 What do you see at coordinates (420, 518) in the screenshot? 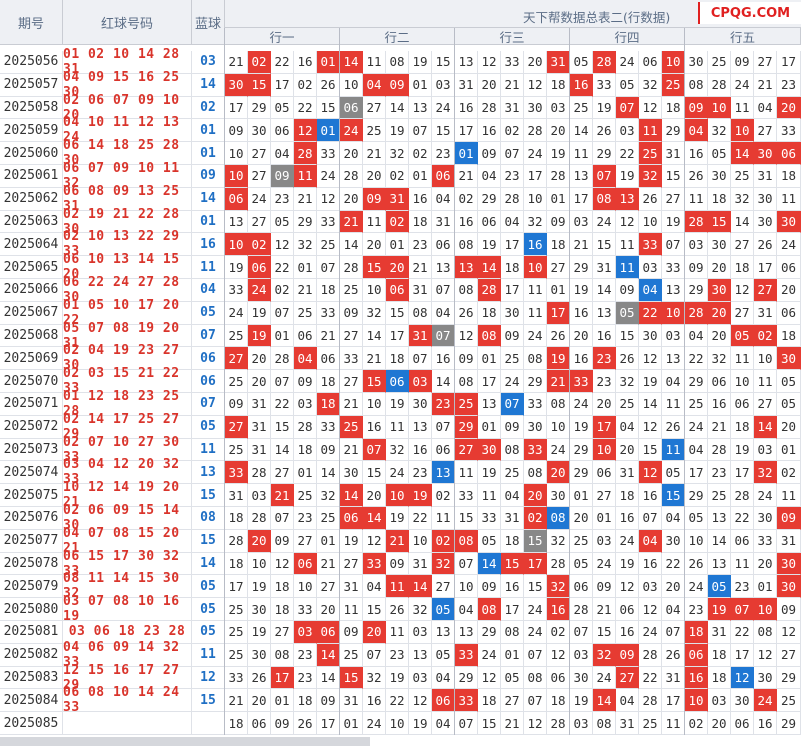
I see `number-cell: 22` at bounding box center [420, 518].